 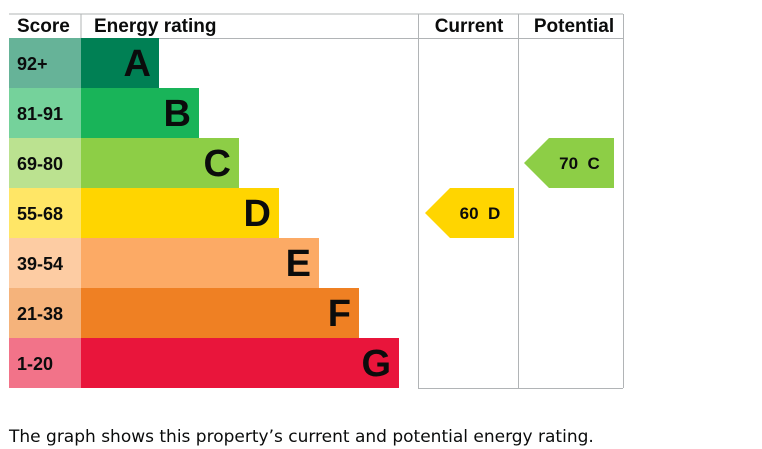 I want to click on band-a-letter: A, so click(x=137, y=64).